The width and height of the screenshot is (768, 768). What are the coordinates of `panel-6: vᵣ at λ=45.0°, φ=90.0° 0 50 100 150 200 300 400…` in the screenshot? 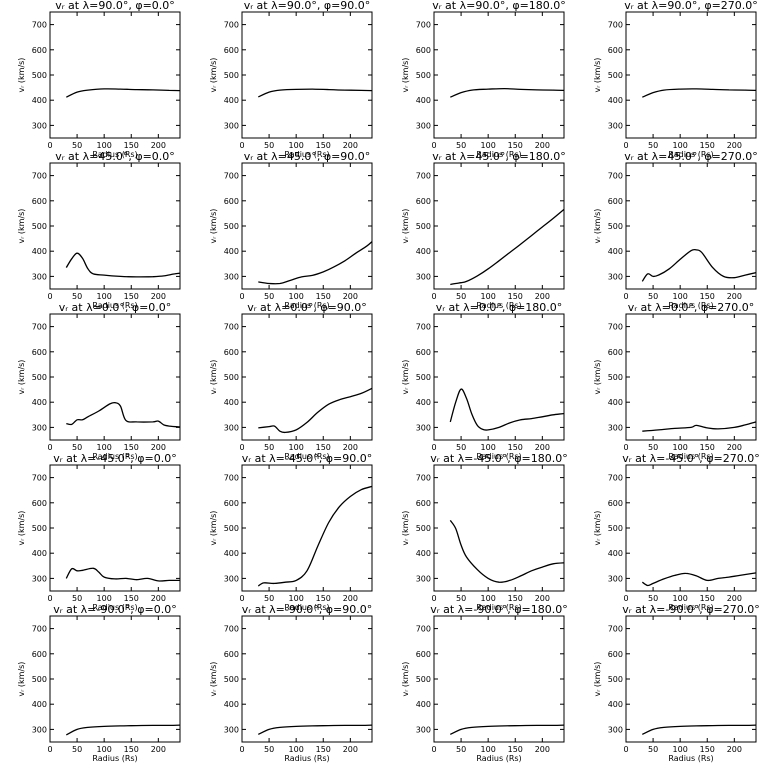 It's located at (291, 230).